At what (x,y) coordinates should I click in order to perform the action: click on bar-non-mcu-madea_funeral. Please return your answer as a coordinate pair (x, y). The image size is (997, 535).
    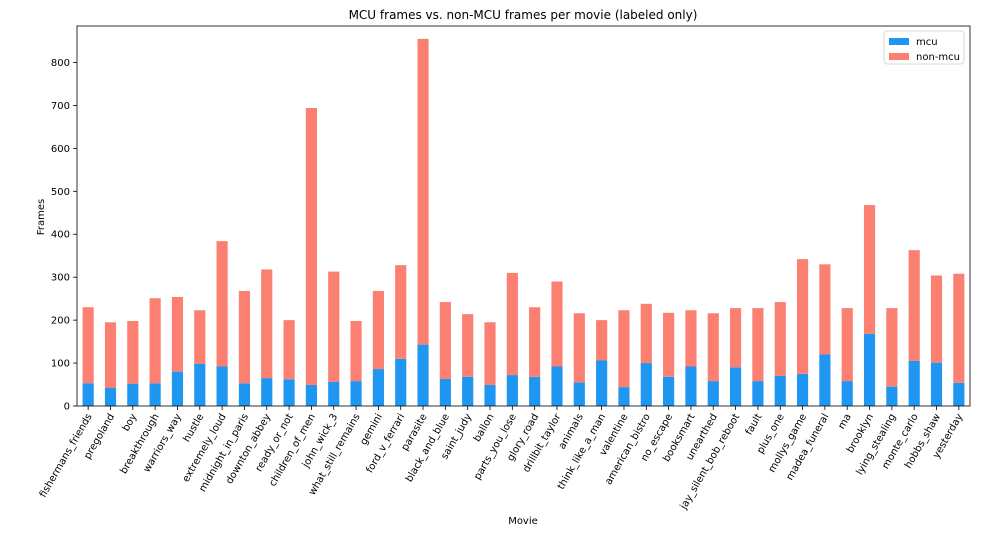
    Looking at the image, I should click on (825, 309).